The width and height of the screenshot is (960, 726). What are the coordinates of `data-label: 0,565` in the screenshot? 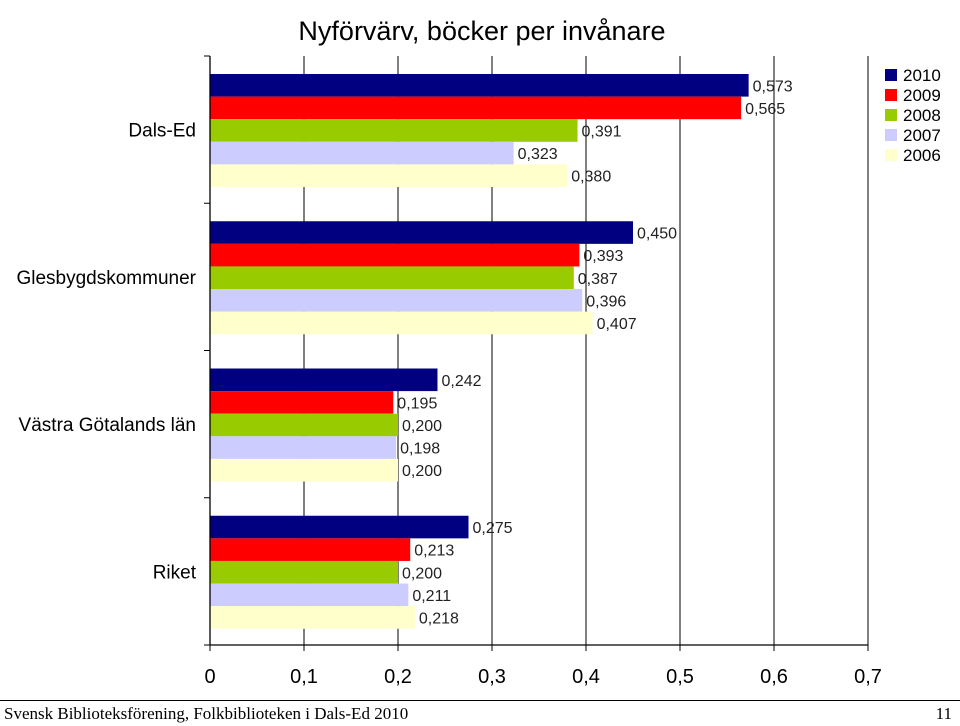 It's located at (765, 109).